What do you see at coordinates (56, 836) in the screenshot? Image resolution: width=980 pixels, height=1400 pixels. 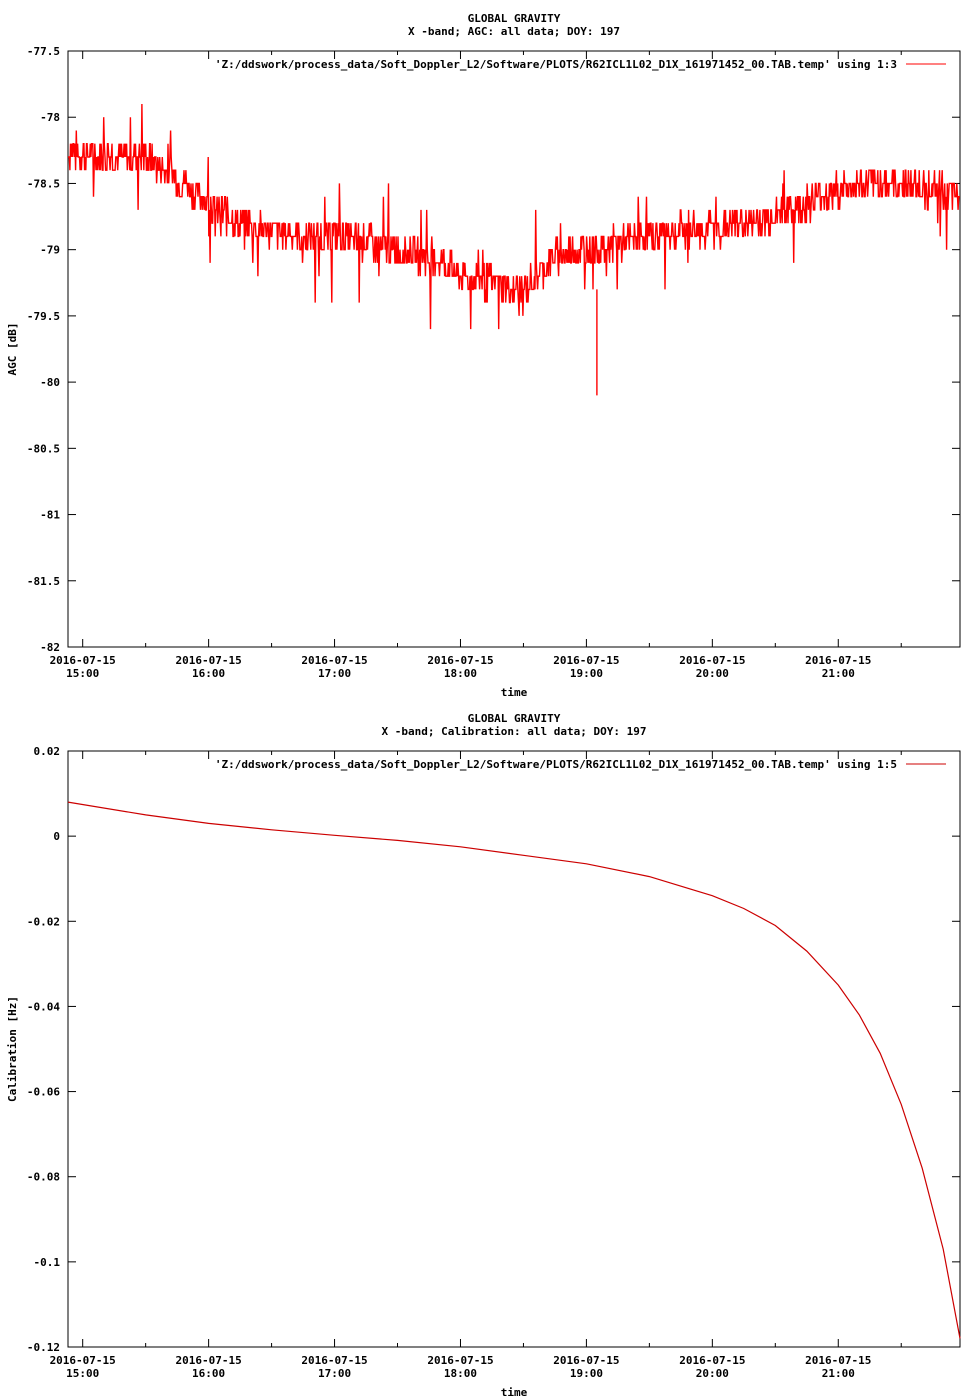 I see `y-tick-label: 0` at bounding box center [56, 836].